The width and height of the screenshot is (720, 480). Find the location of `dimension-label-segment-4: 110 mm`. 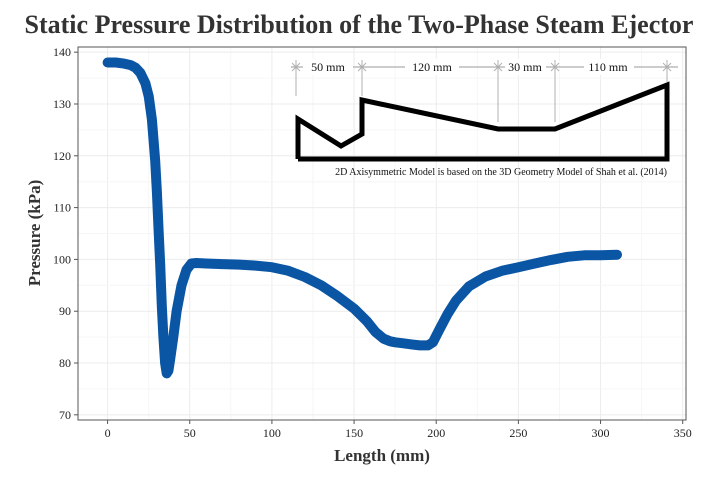

dimension-label-segment-4: 110 mm is located at coordinates (608, 67).